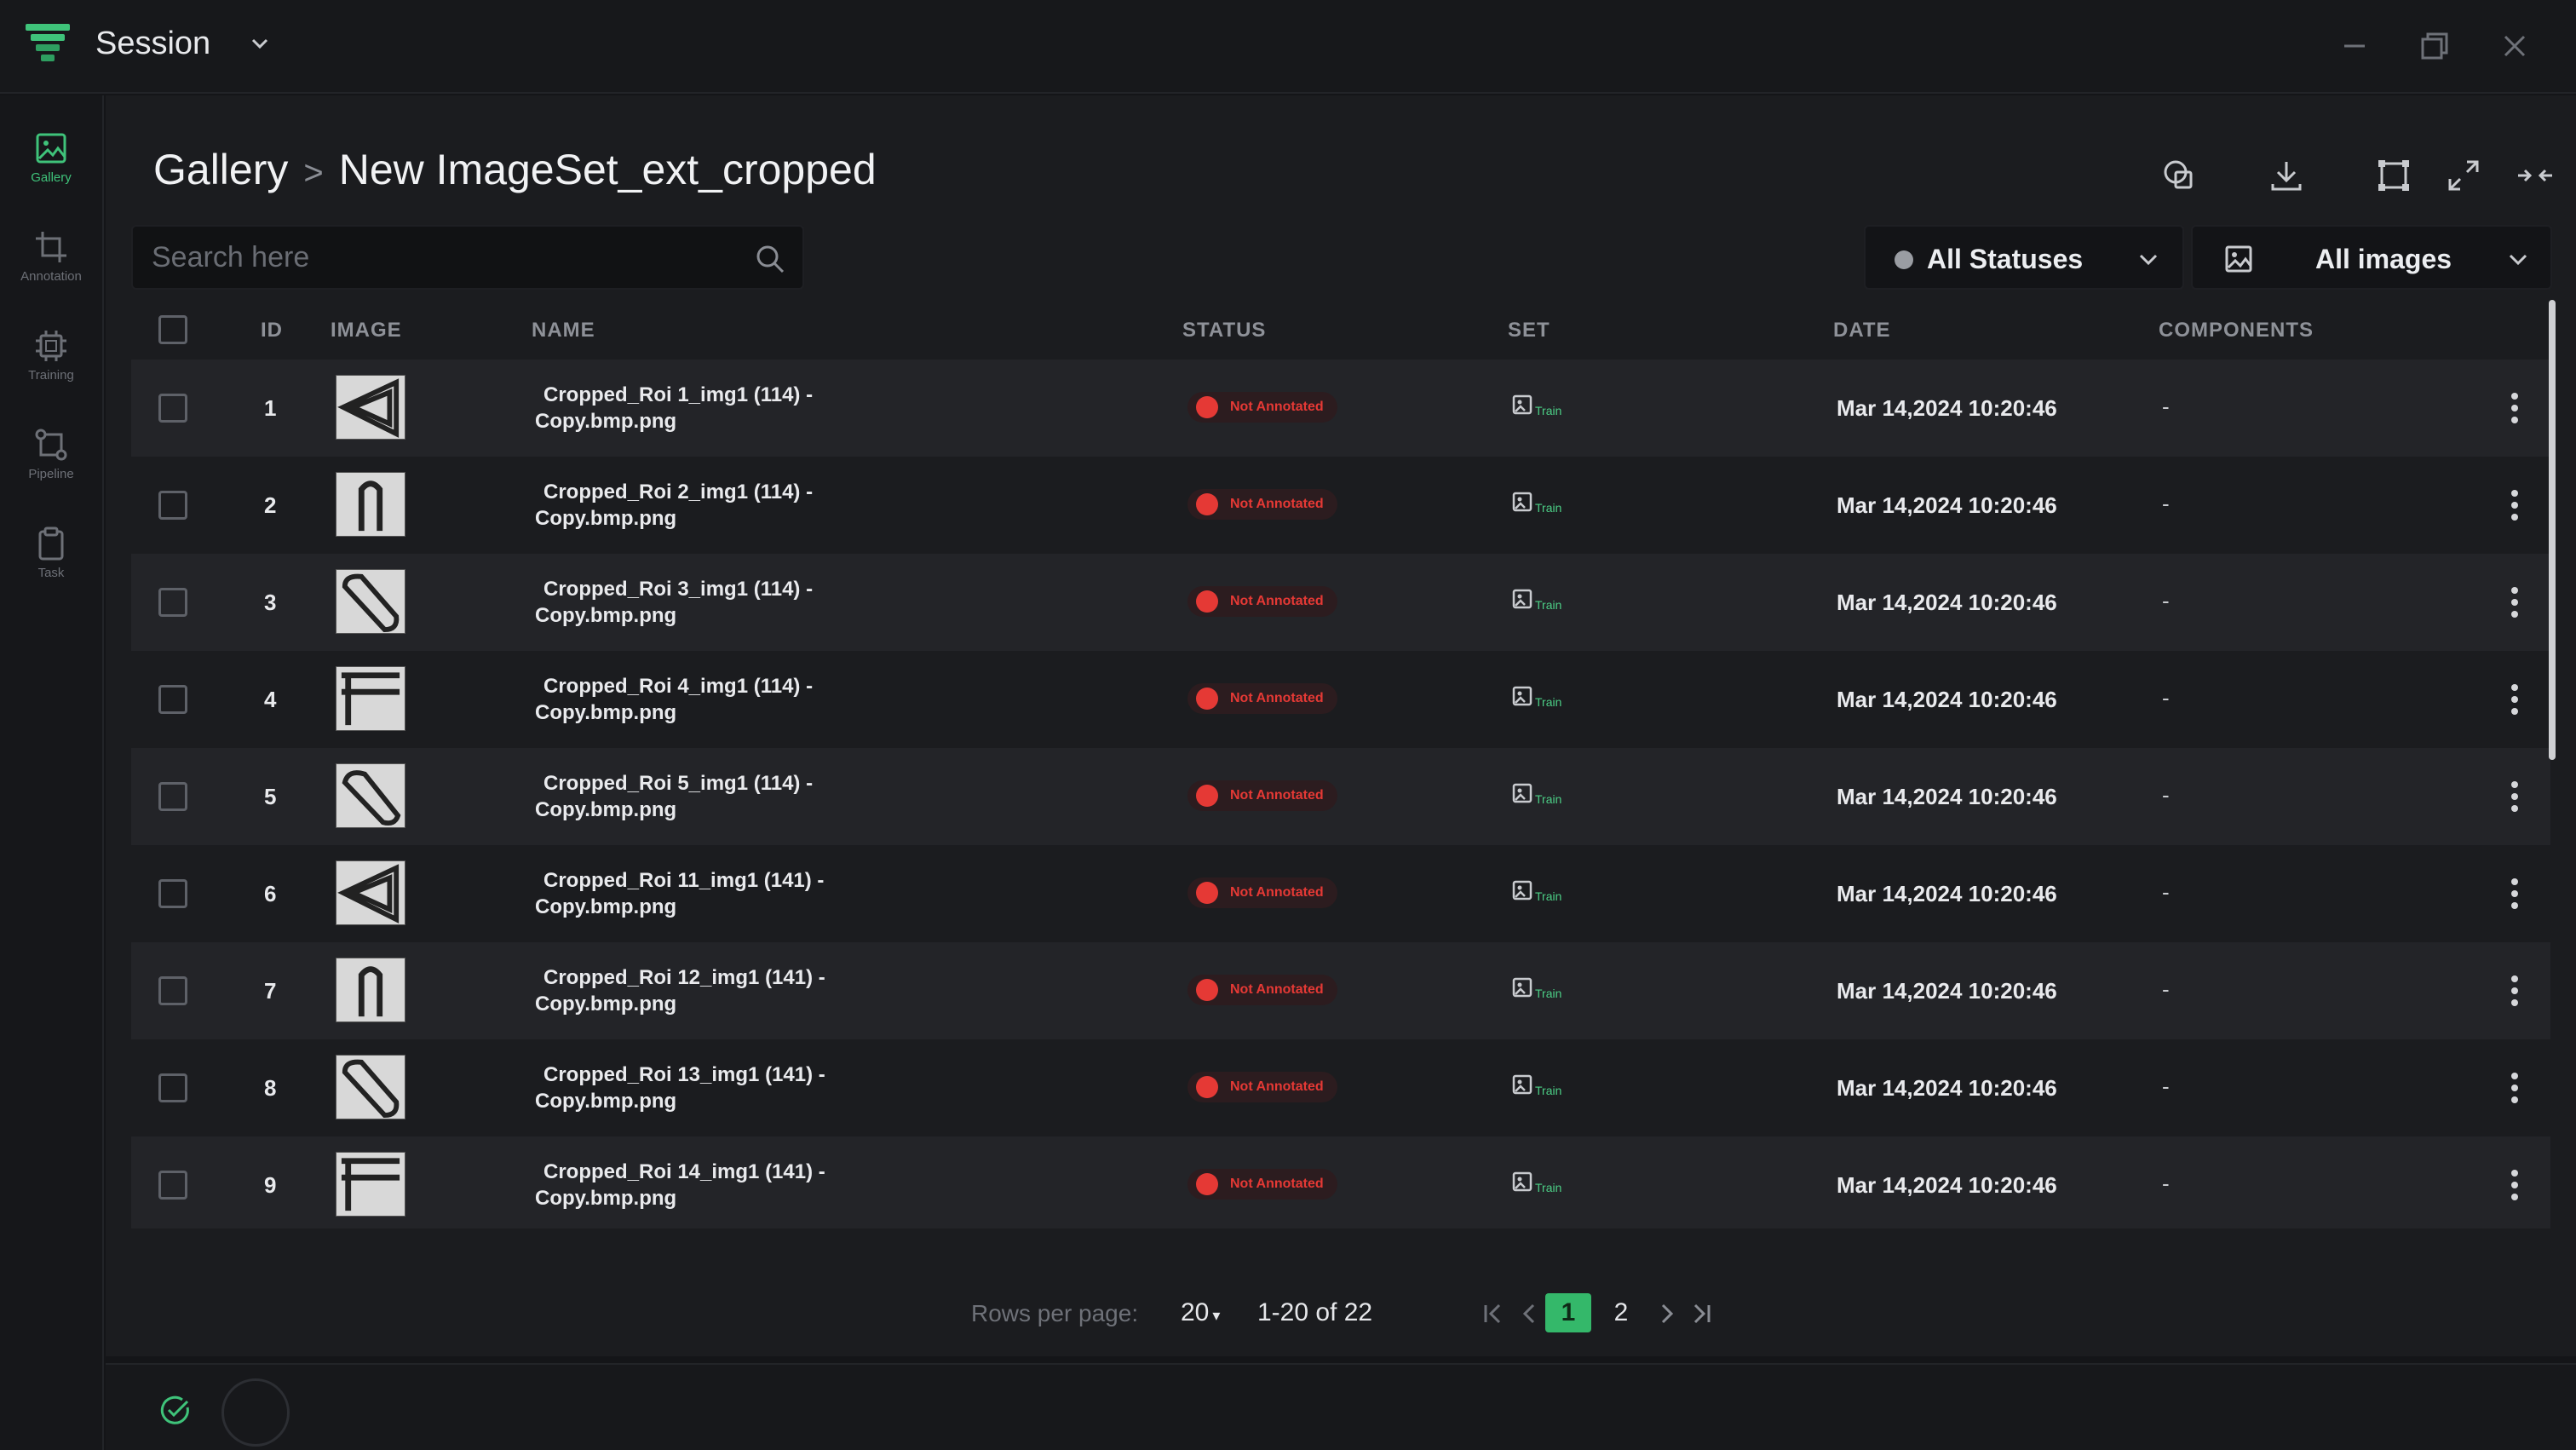 This screenshot has height=1450, width=2576. I want to click on search-icon, so click(770, 259).